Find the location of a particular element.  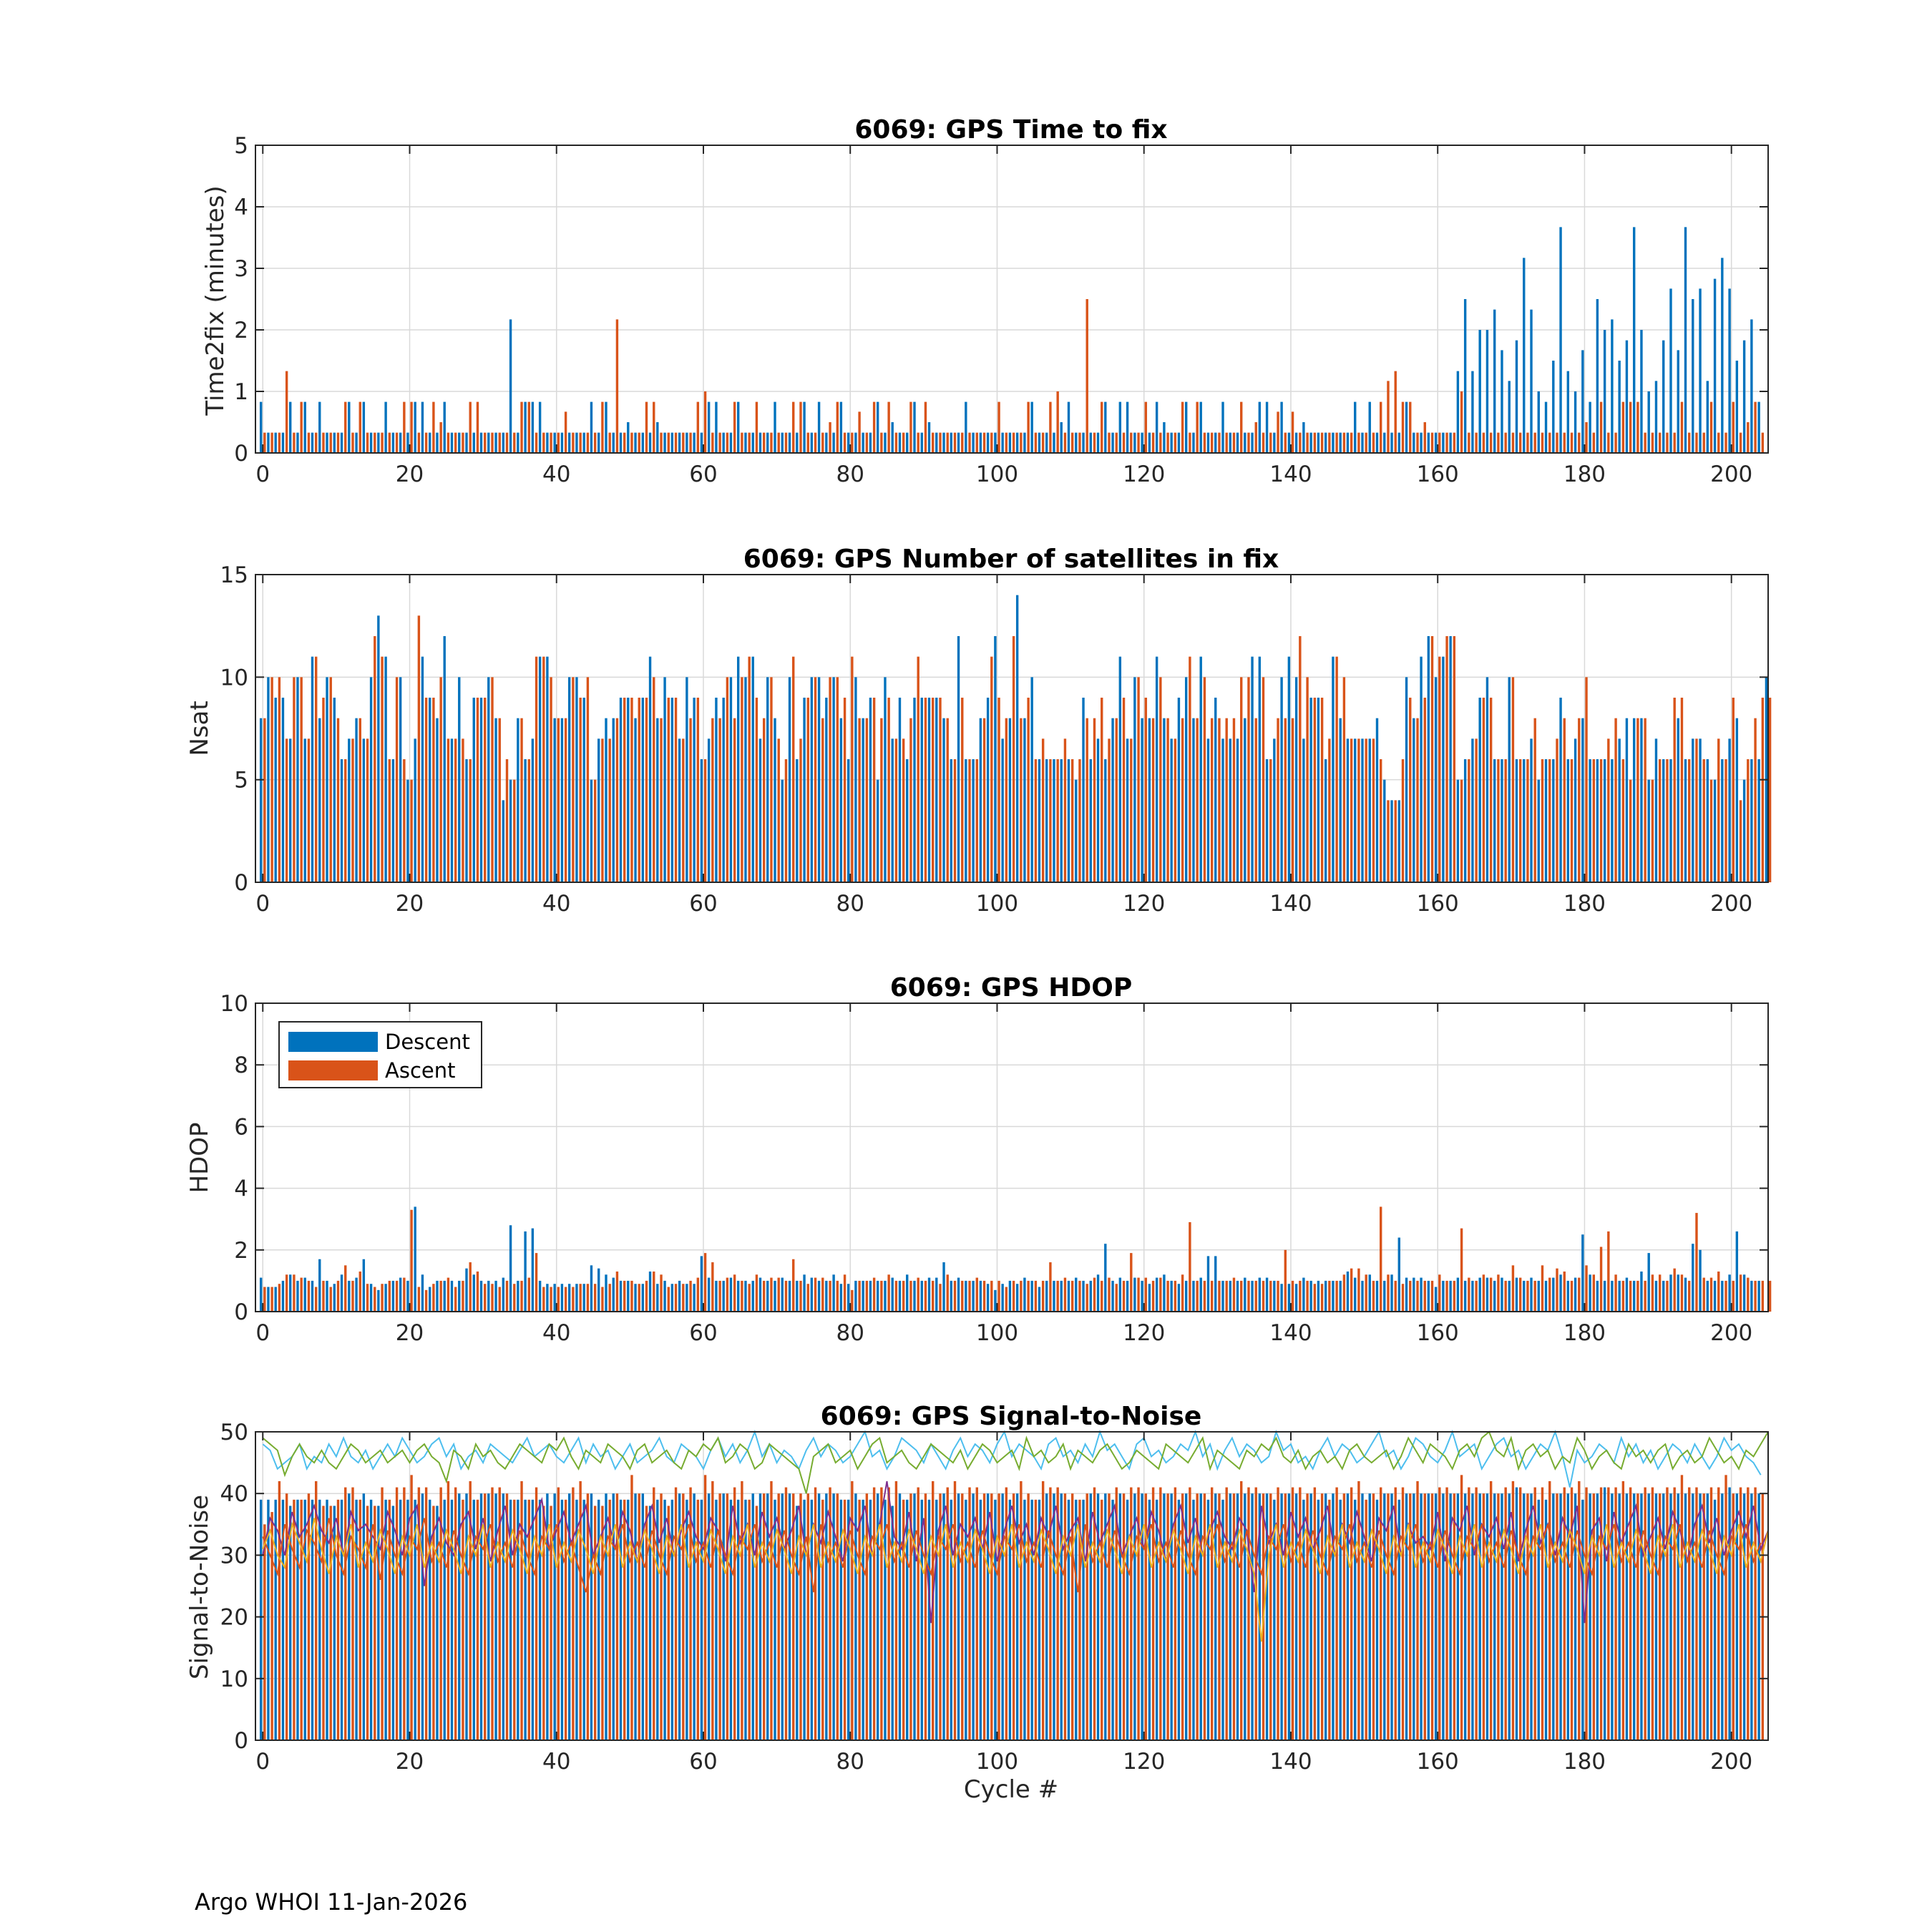

y-tick-label: 6 is located at coordinates (241, 1127).